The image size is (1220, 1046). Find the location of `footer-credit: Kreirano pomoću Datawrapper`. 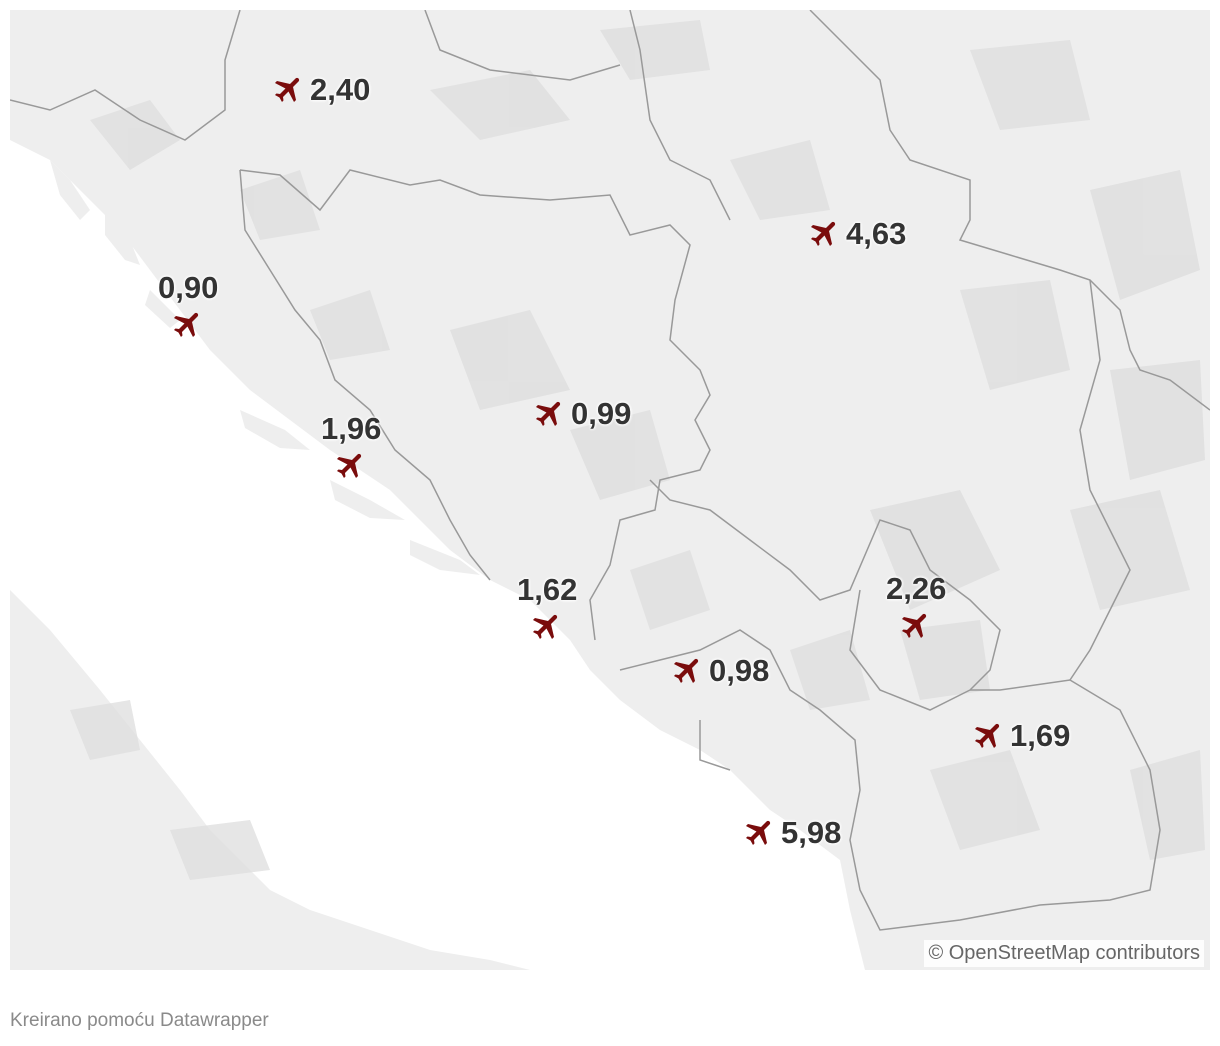

footer-credit: Kreirano pomoću Datawrapper is located at coordinates (139, 1020).